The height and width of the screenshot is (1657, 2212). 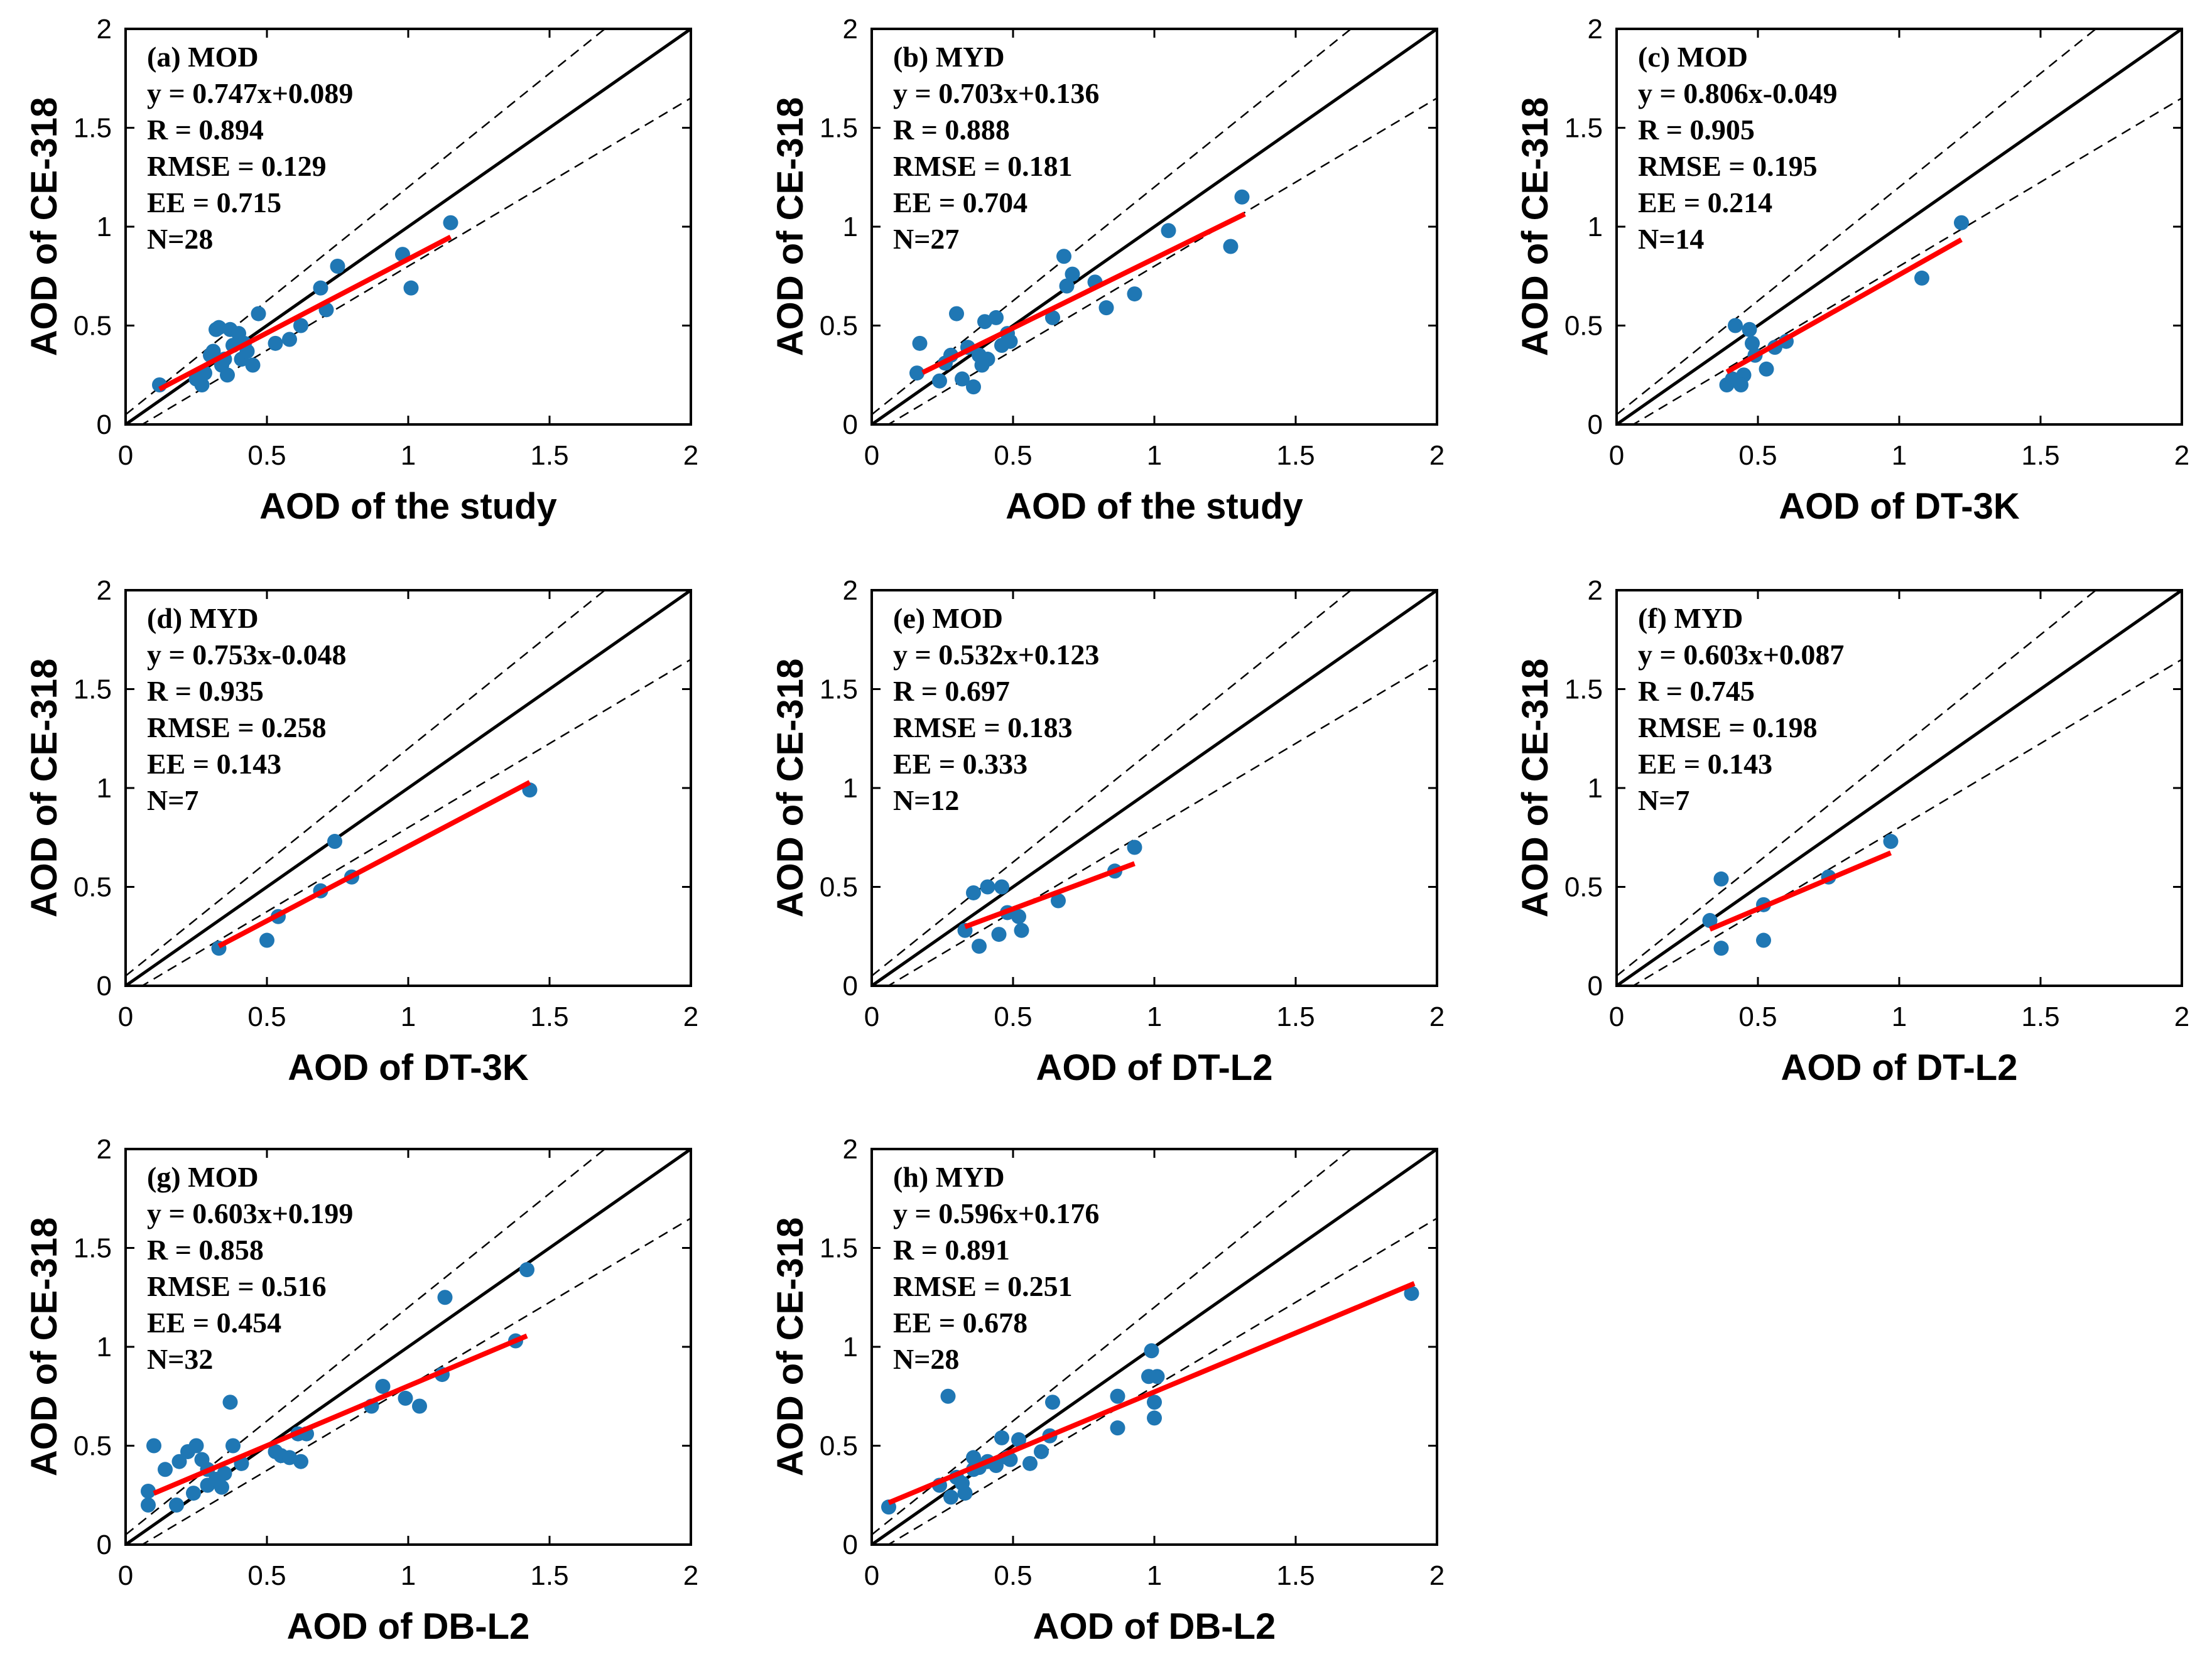 What do you see at coordinates (926, 1359) in the screenshot?
I see `stat-line: N=28` at bounding box center [926, 1359].